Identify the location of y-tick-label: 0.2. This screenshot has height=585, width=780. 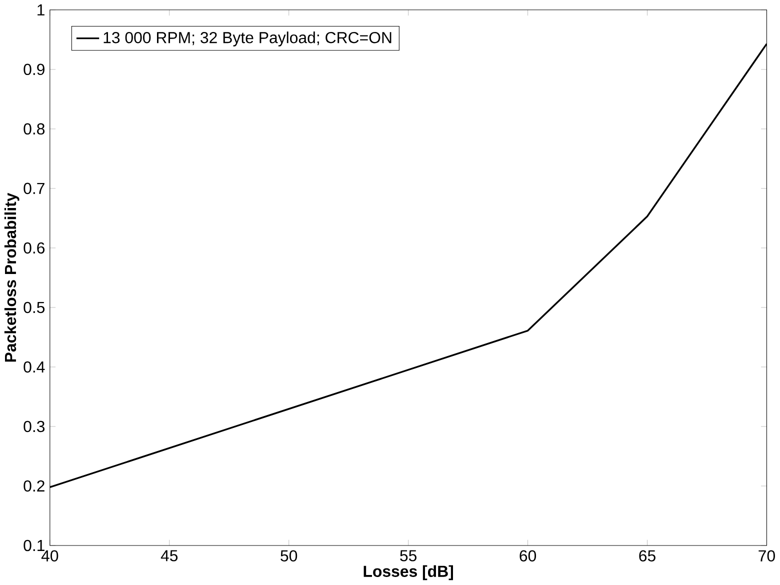
(34, 486).